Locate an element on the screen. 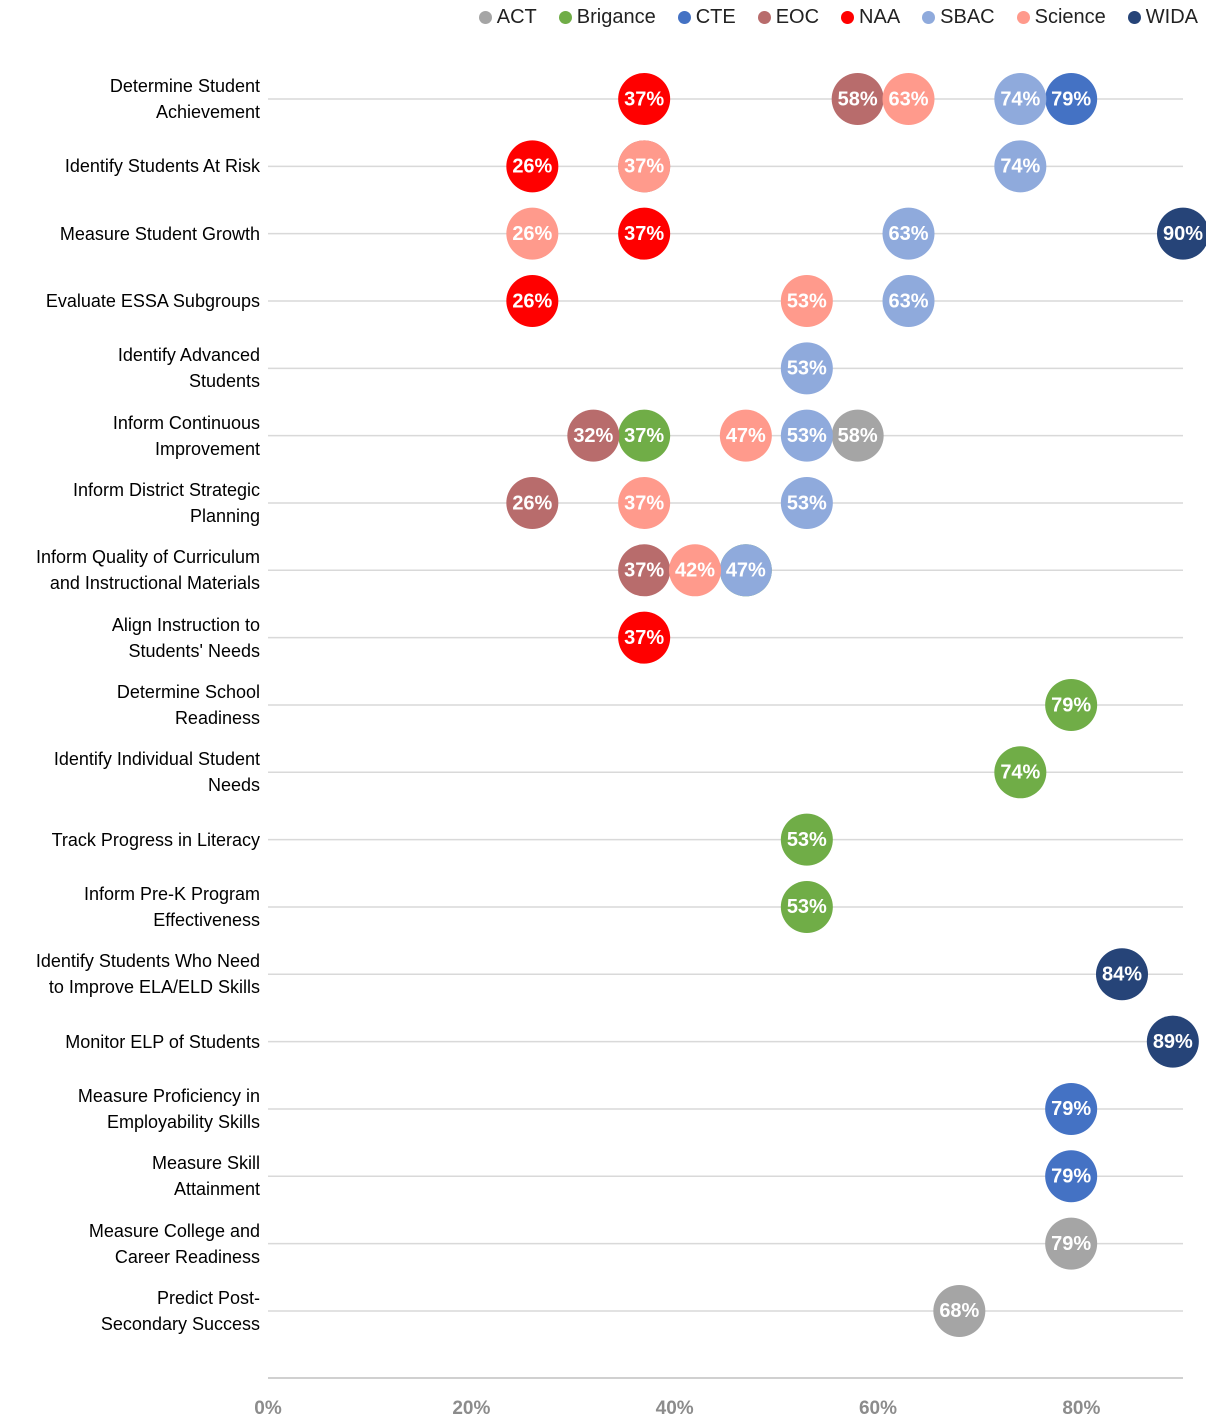 The height and width of the screenshot is (1420, 1206). category-label: Track Progress in Literacy is located at coordinates (155, 839).